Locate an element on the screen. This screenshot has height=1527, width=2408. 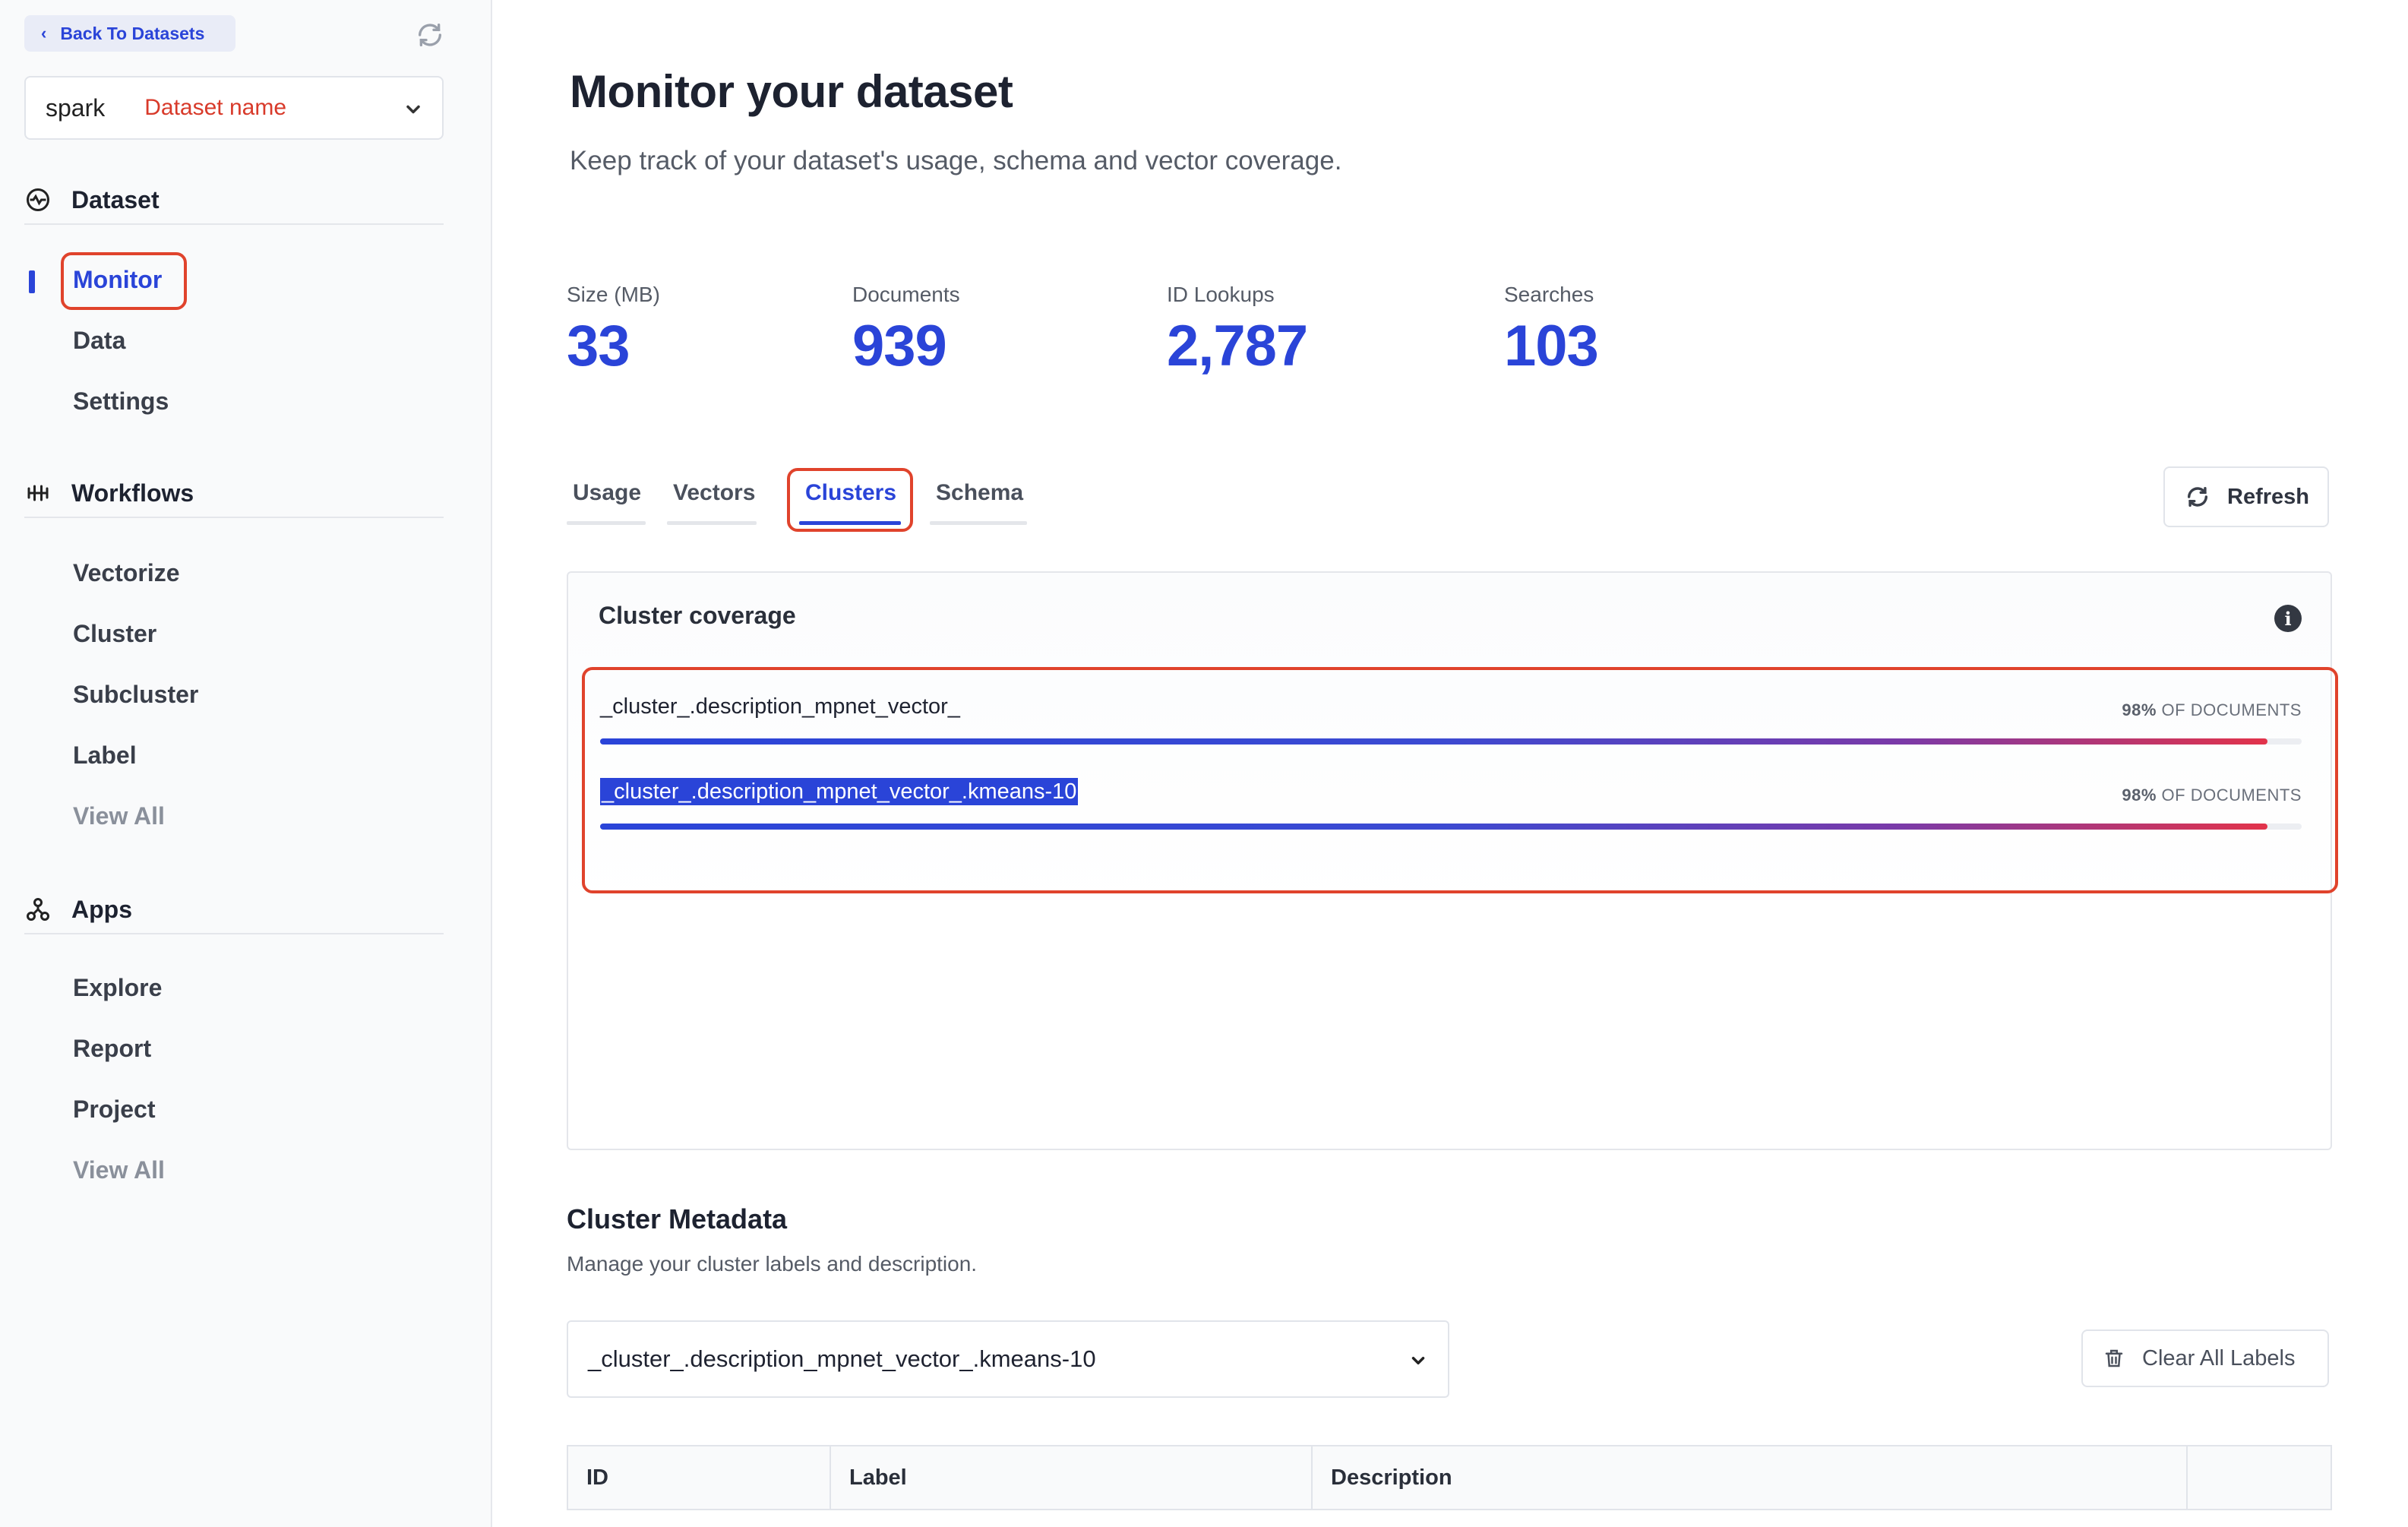
apps-icon is located at coordinates (38, 909).